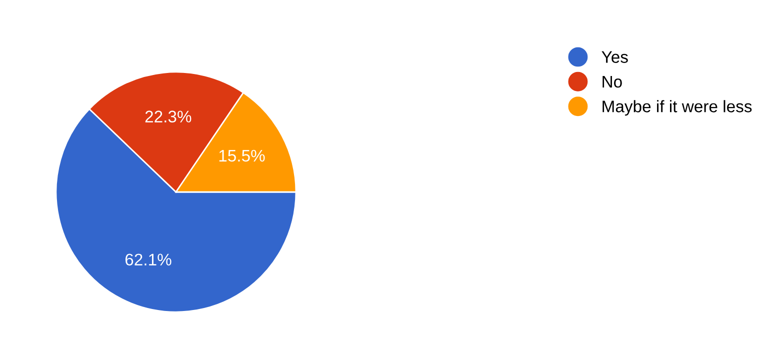 The image size is (775, 357). I want to click on legend-label: Maybe if it were less, so click(677, 108).